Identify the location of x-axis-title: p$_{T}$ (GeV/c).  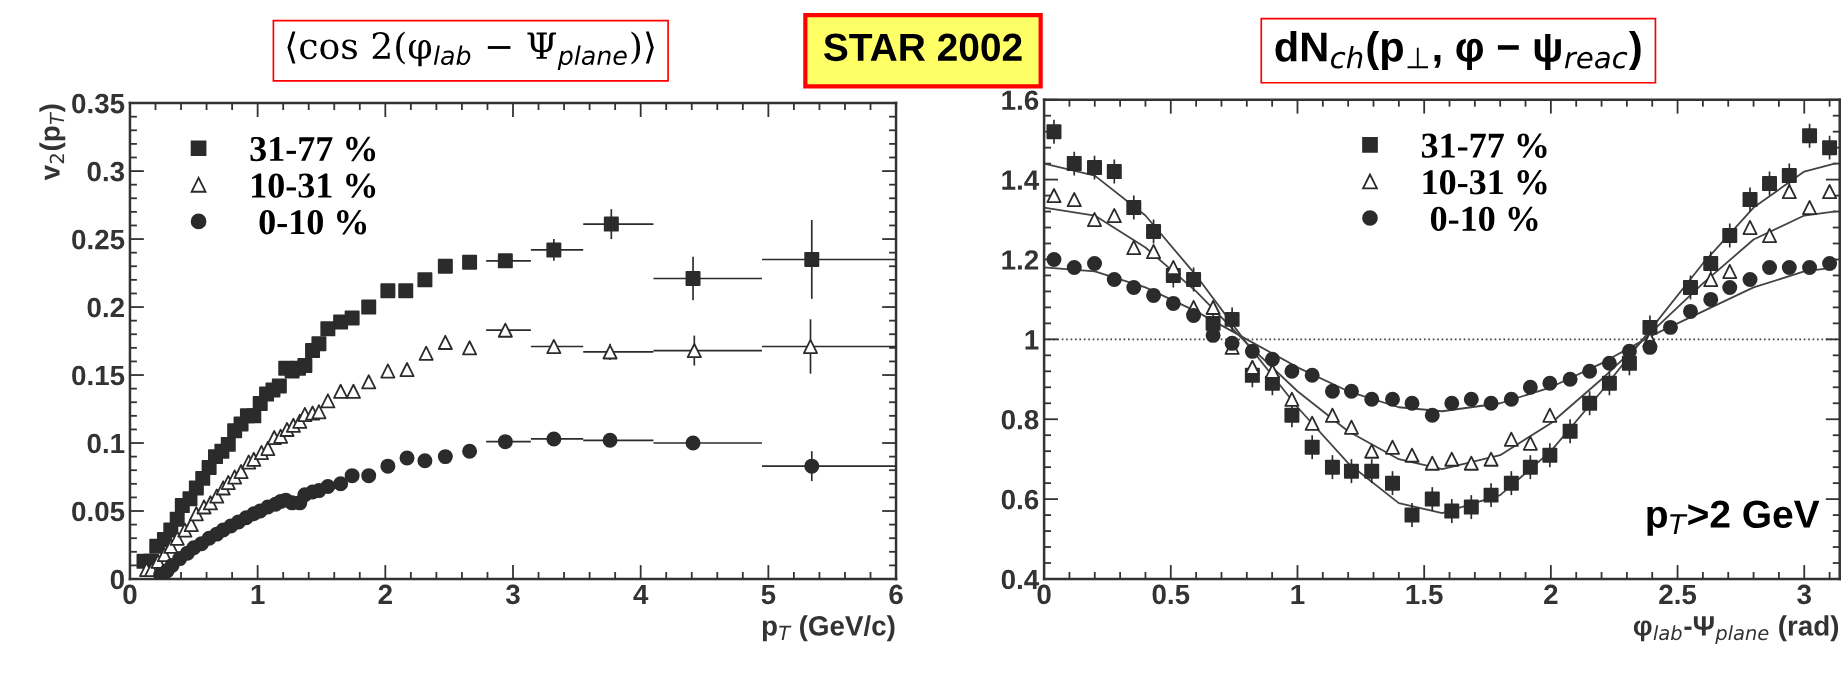
(828, 628).